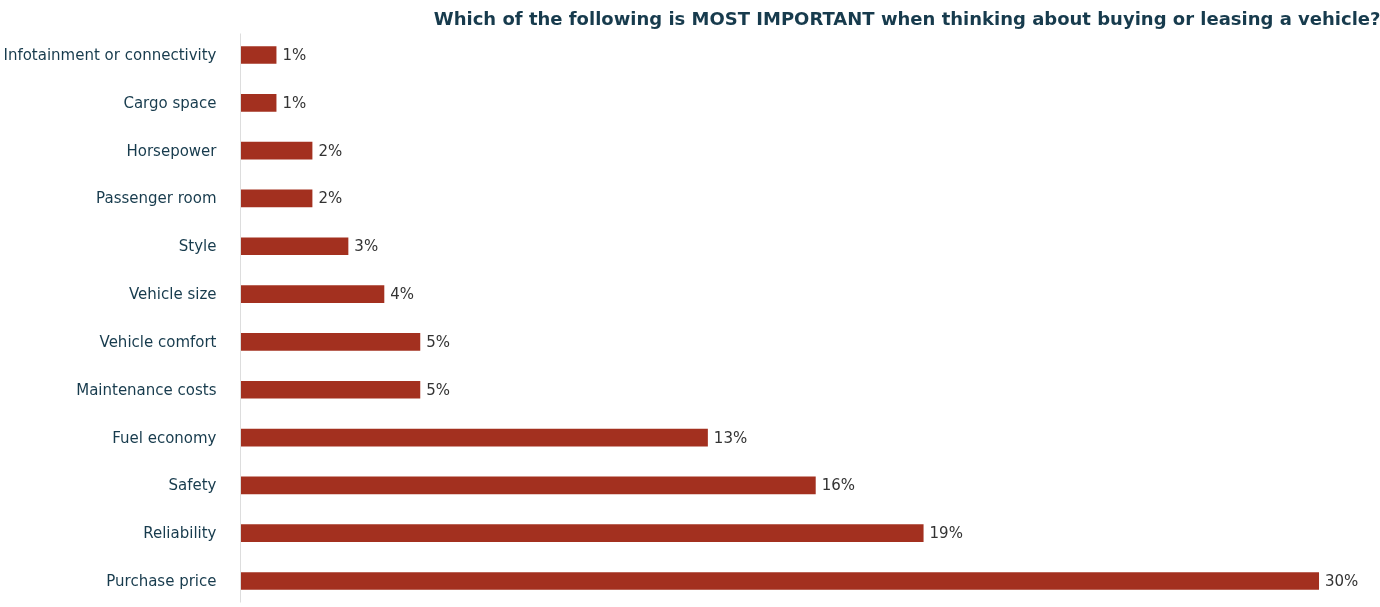  What do you see at coordinates (180, 533) in the screenshot?
I see `y-tick-label: Reliability` at bounding box center [180, 533].